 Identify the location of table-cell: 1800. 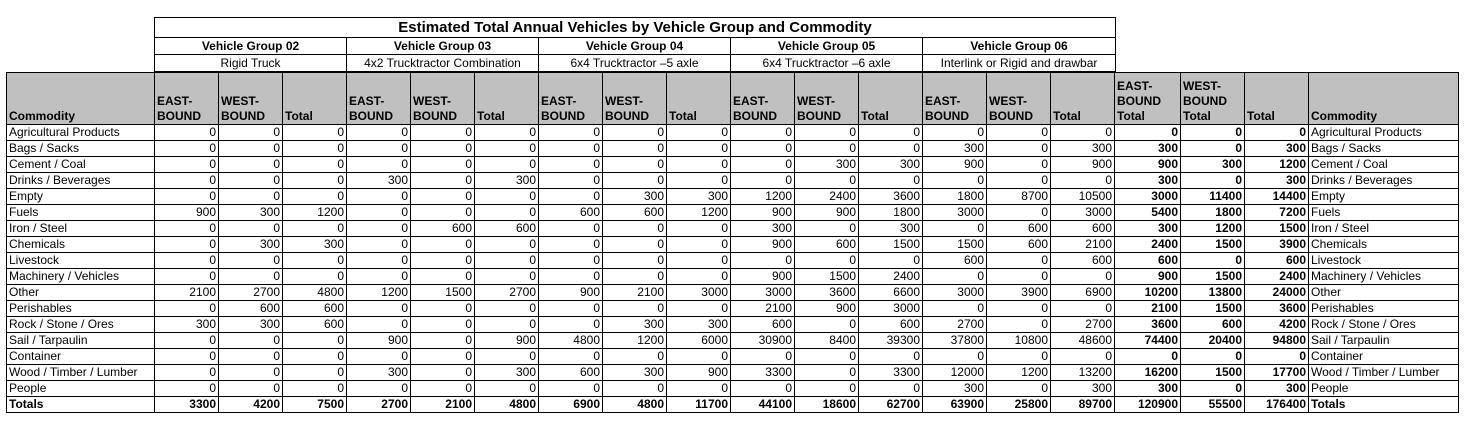
(1212, 212).